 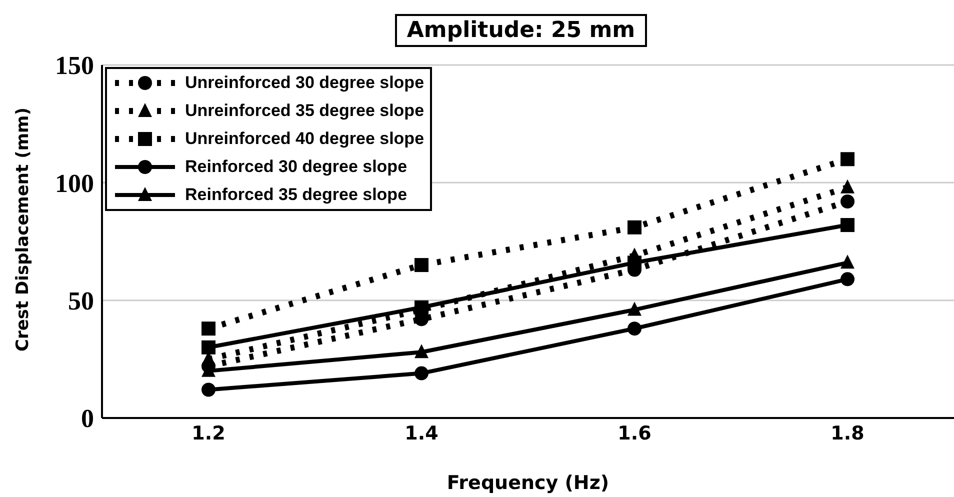 I want to click on x-axis-title: Frequency (Hz), so click(x=528, y=483).